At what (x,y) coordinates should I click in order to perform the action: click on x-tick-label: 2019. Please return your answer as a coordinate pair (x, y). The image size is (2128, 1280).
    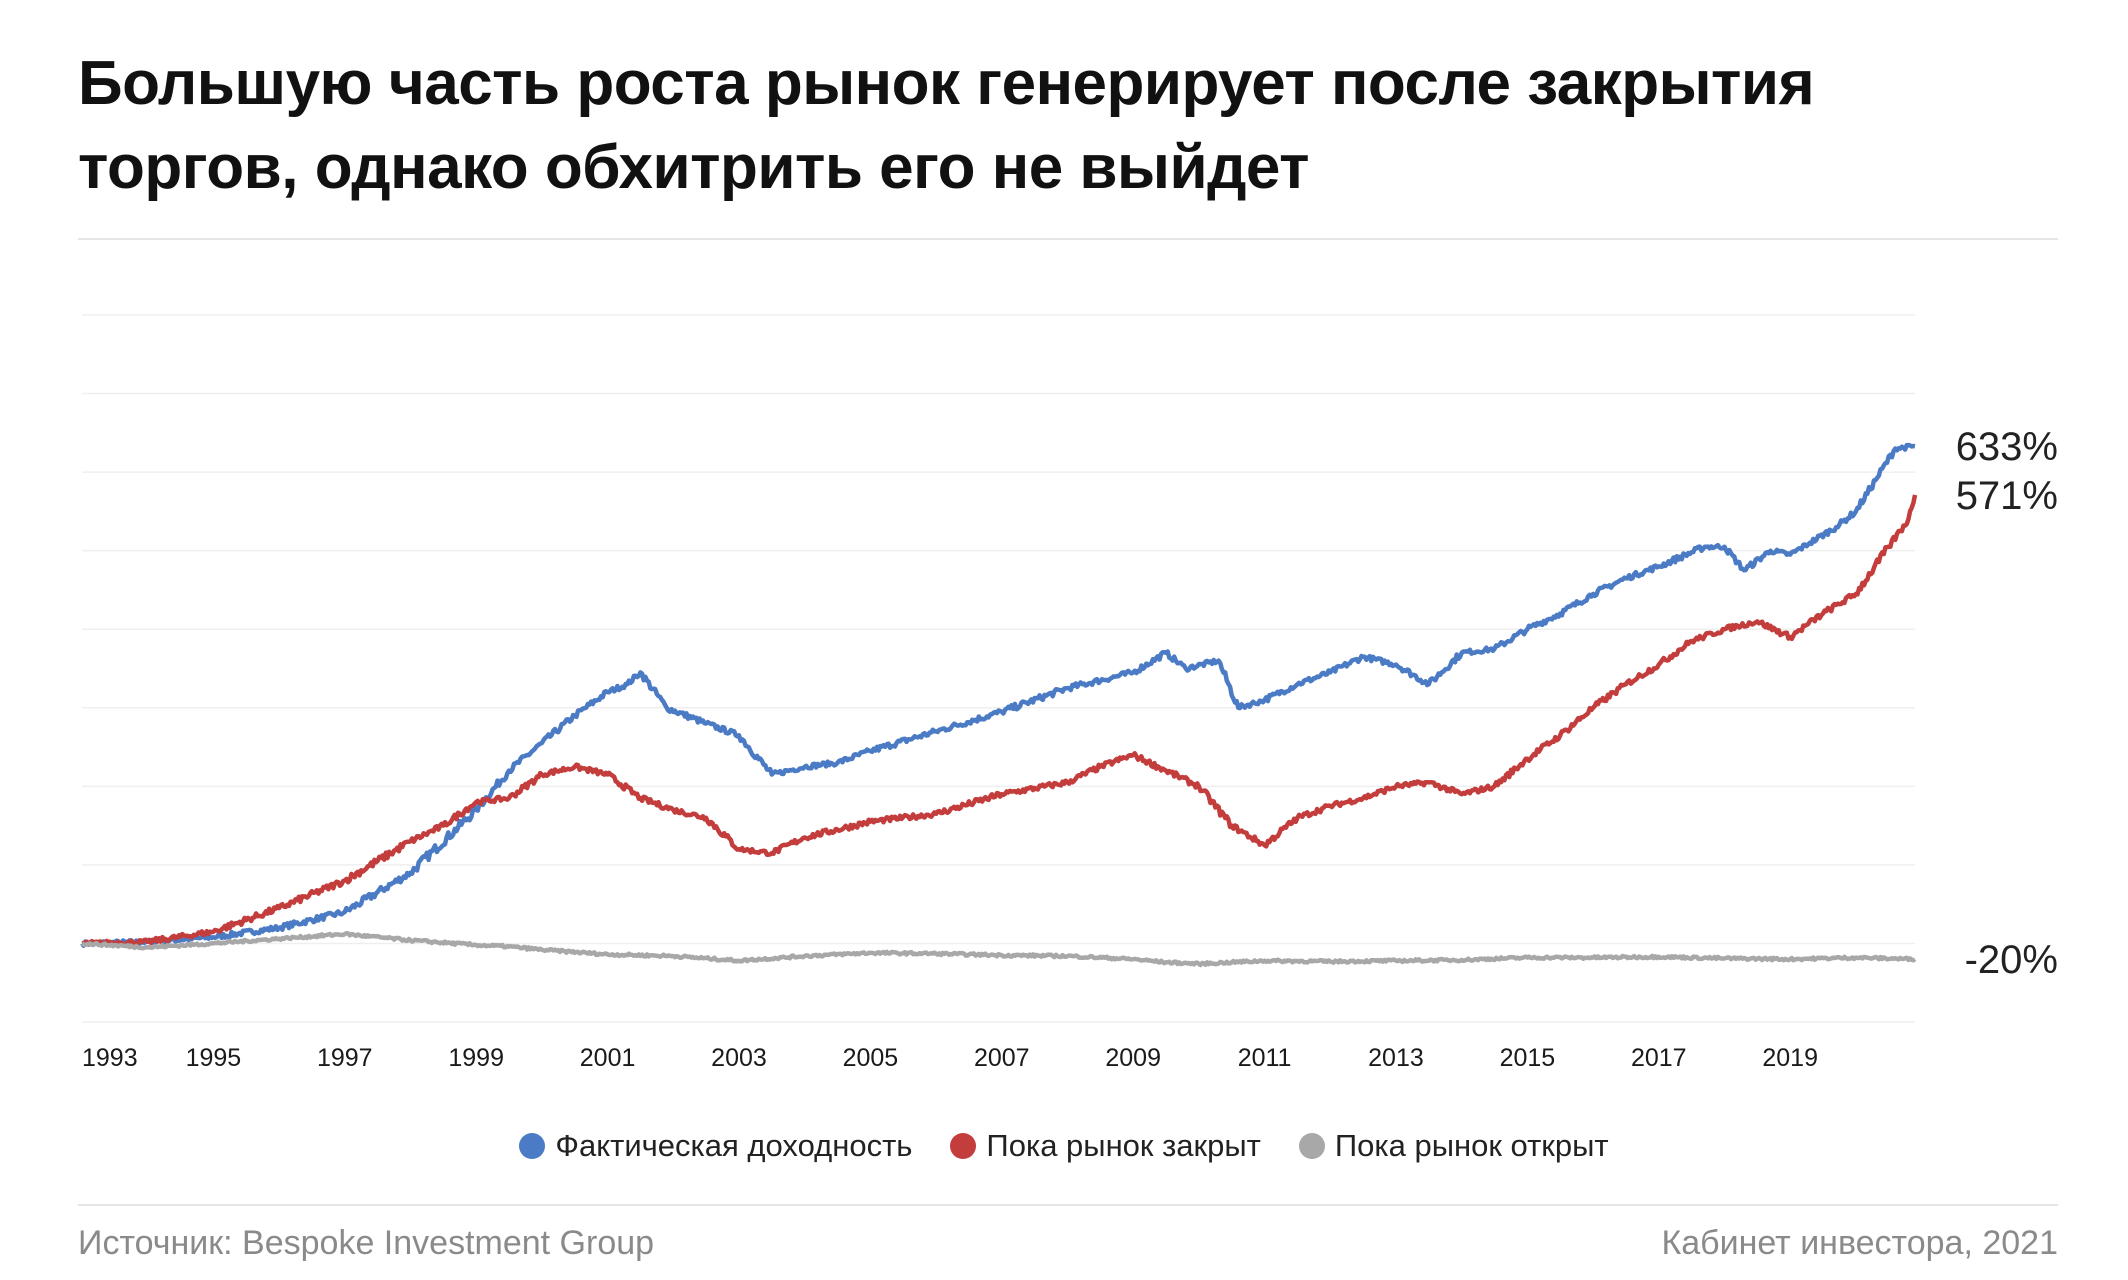
    Looking at the image, I should click on (1790, 1058).